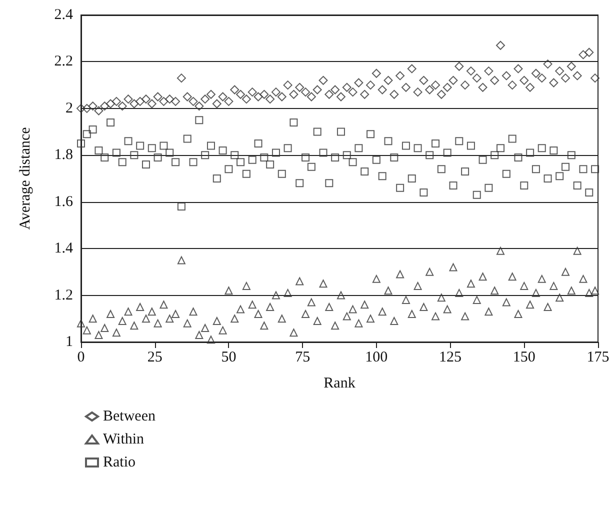  I want to click on x-tick-label: 125, so click(450, 358).